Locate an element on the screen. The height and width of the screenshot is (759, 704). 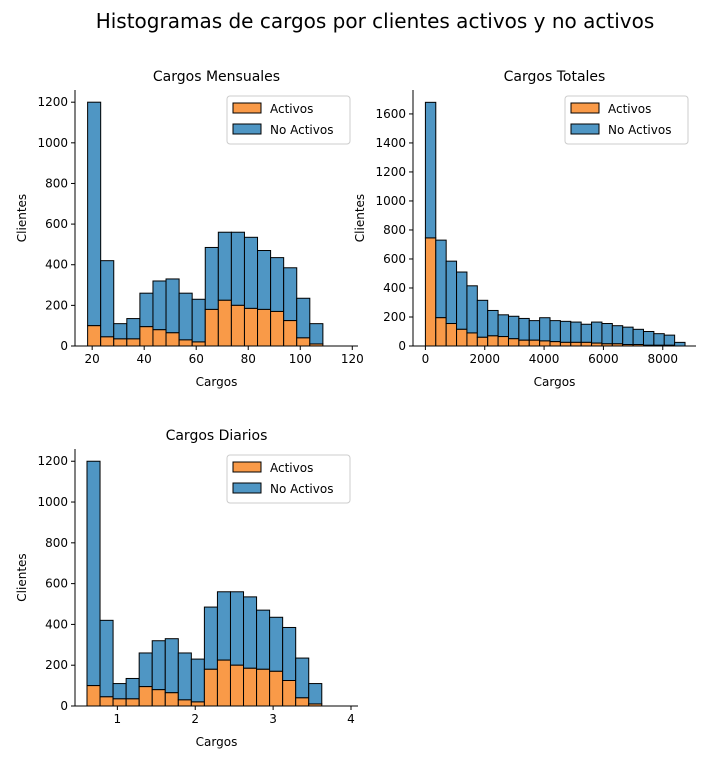
y-tick-label: 800 is located at coordinates (56, 543).